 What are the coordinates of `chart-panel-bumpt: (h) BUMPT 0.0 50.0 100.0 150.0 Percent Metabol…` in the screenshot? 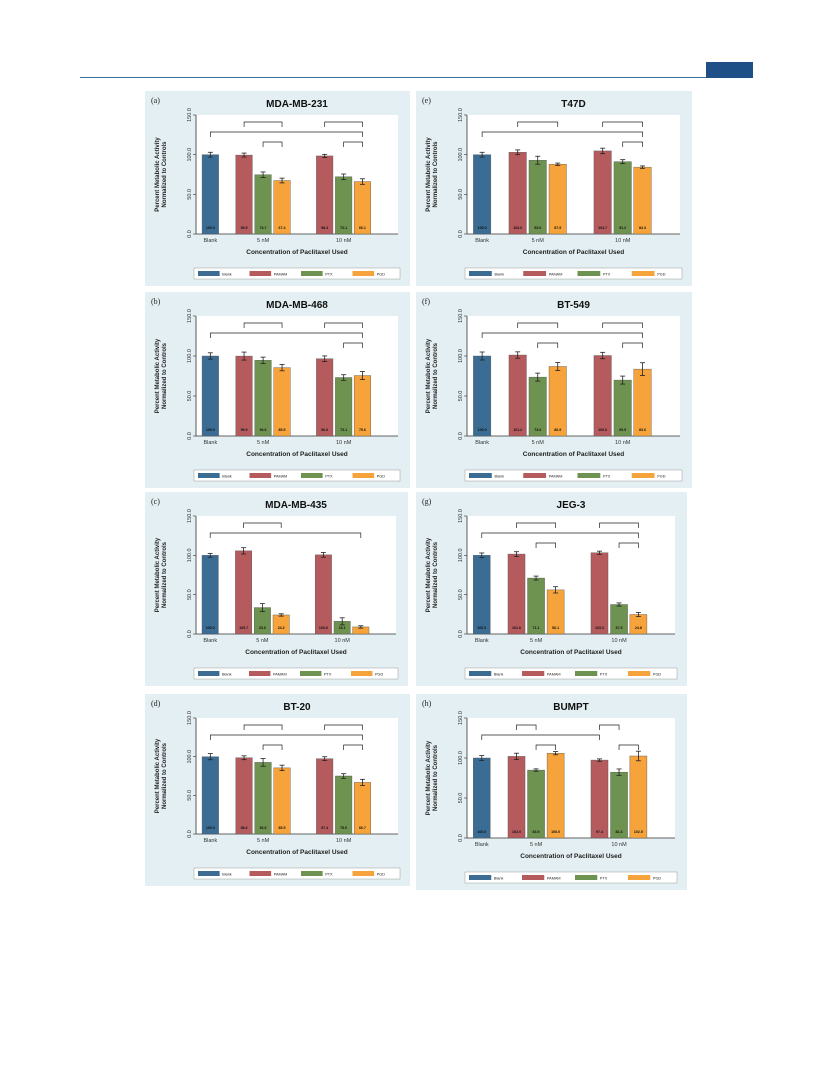 It's located at (551, 792).